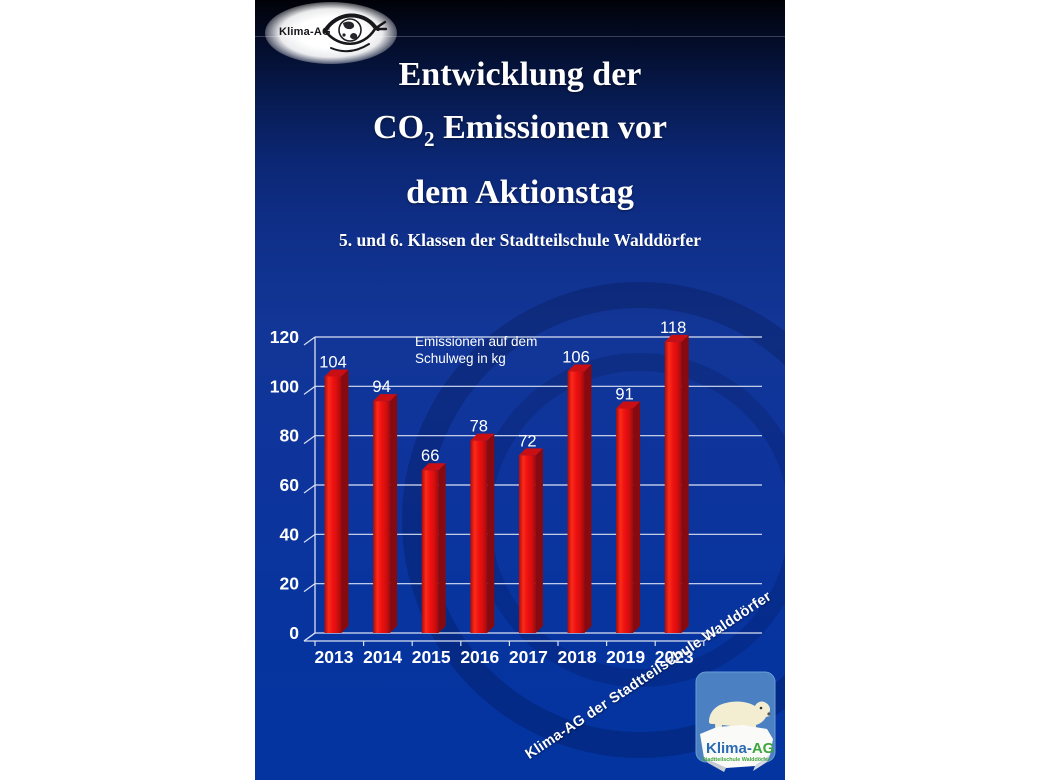 The image size is (1040, 780). I want to click on title-line-1: Entwicklung der, so click(520, 74).